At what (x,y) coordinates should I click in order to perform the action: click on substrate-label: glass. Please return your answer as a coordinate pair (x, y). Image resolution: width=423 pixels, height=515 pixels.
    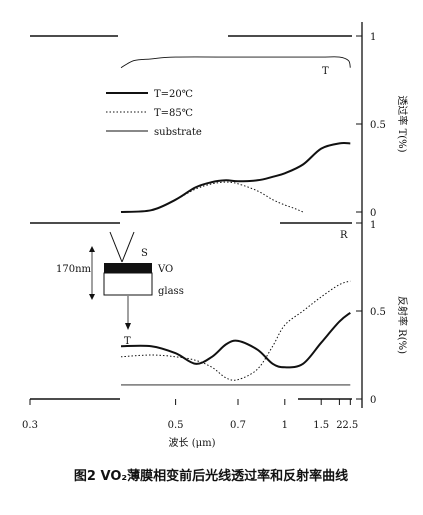
    Looking at the image, I should click on (171, 291).